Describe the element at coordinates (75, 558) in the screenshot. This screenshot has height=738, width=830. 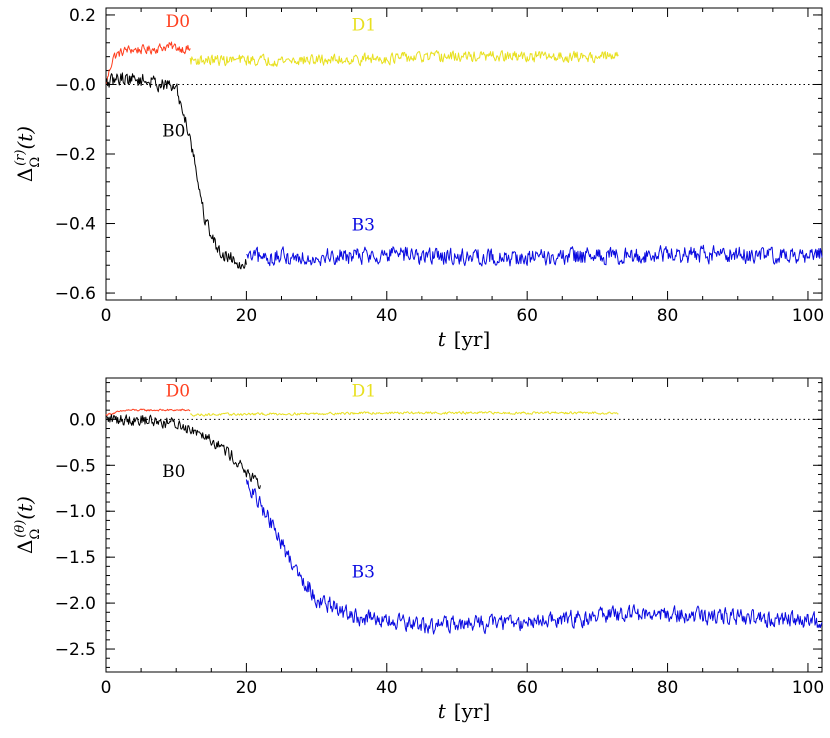
I see `bottom-ytick-label: −1.5` at that location.